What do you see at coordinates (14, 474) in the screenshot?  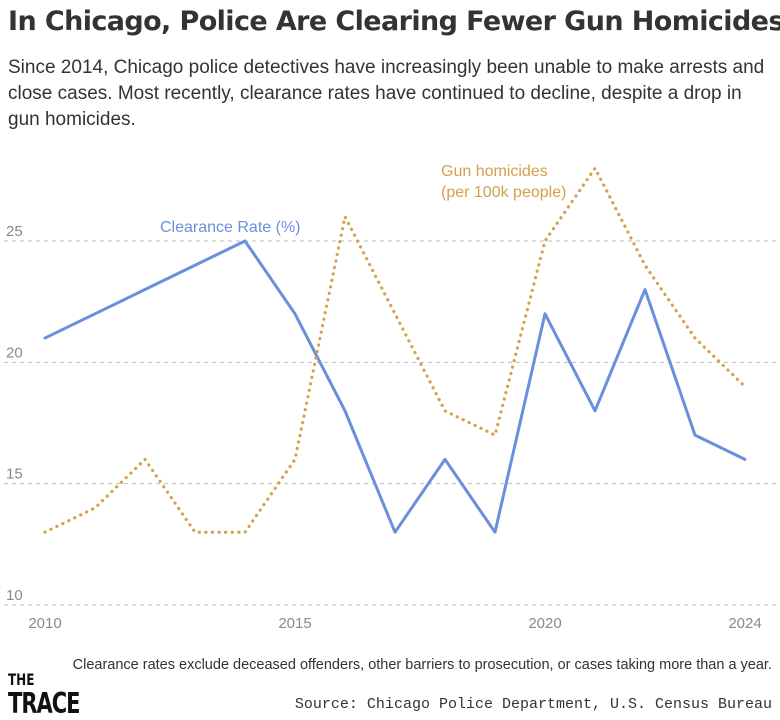 I see `y-tick-label: 15` at bounding box center [14, 474].